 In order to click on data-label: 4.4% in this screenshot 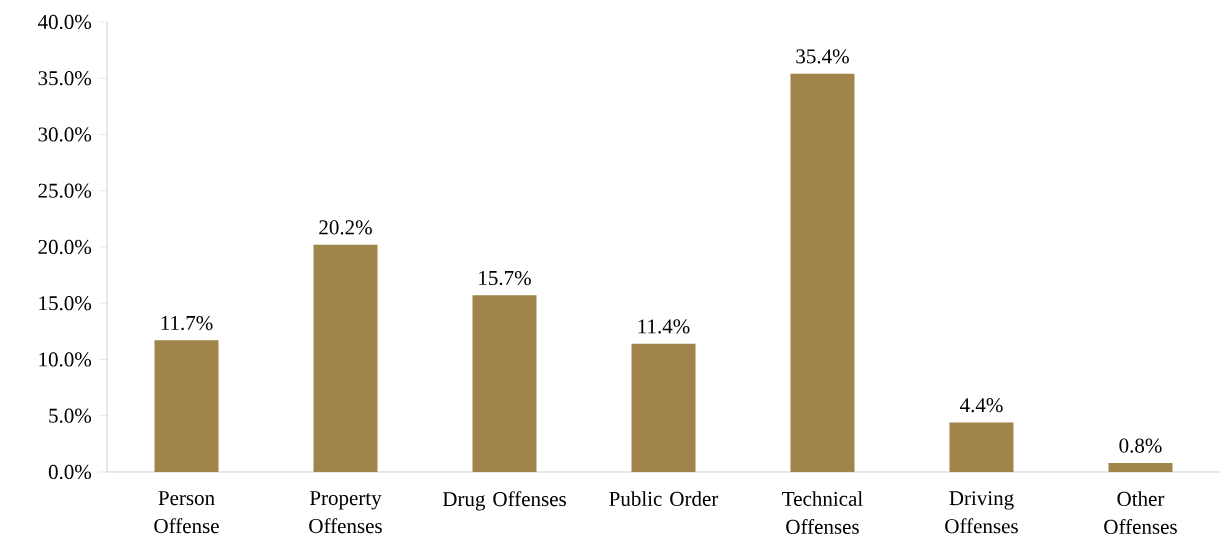, I will do `click(981, 405)`.